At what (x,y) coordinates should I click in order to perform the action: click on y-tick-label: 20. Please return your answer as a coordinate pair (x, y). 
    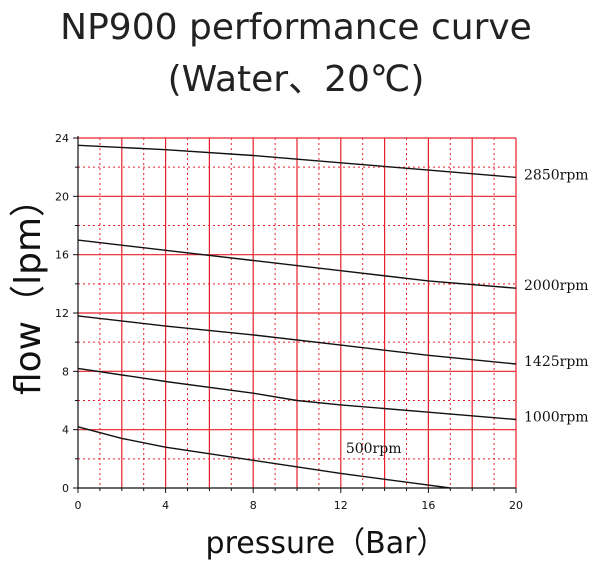
    Looking at the image, I should click on (62, 196).